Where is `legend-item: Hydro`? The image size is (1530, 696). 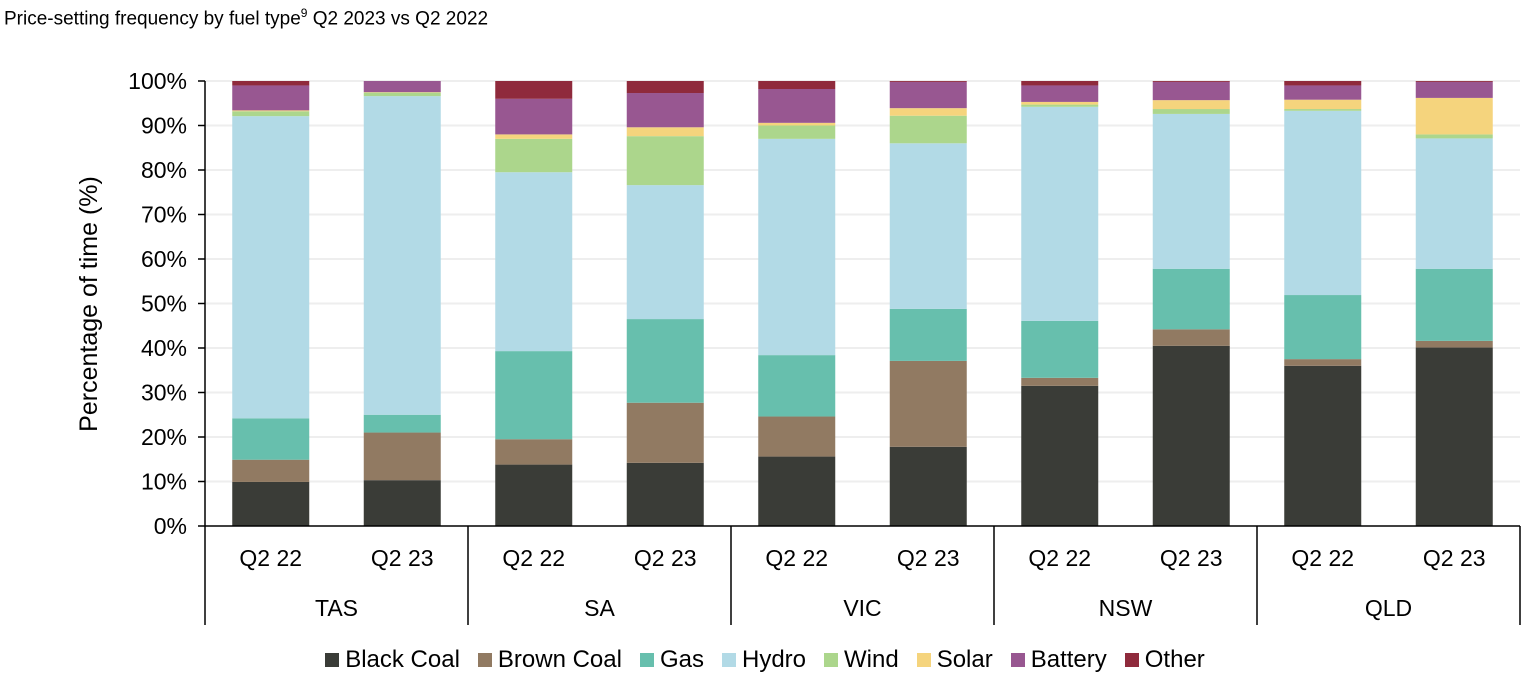 legend-item: Hydro is located at coordinates (763, 660).